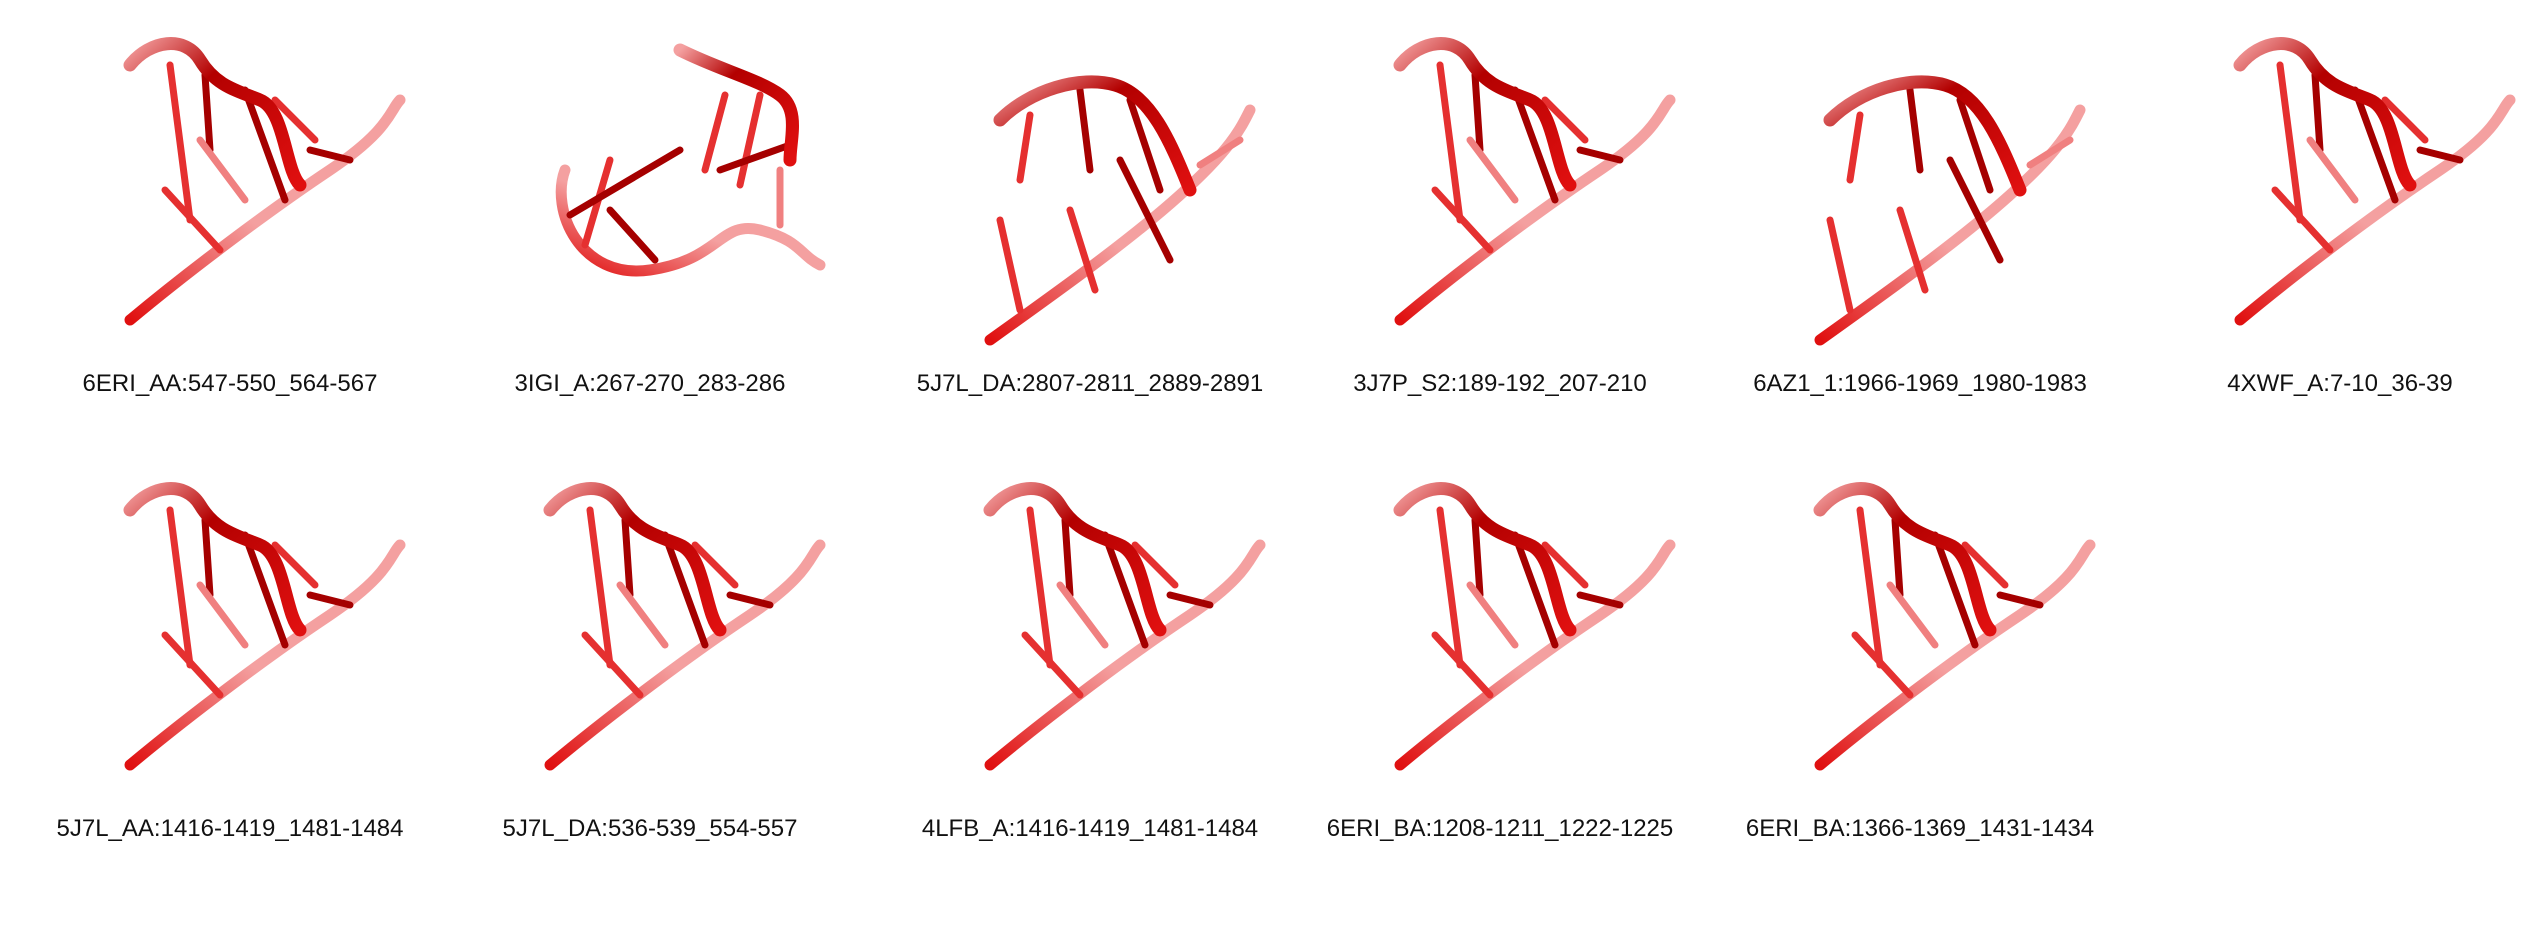 The image size is (2540, 940). I want to click on structure-panel: 6ERI_BA:1208-1211_1222-1225, so click(1500, 665).